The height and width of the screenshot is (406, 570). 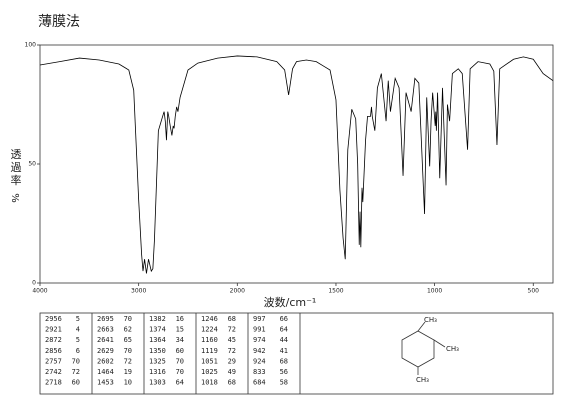 What do you see at coordinates (157, 330) in the screenshot?
I see `peak-wavenumber: 1374` at bounding box center [157, 330].